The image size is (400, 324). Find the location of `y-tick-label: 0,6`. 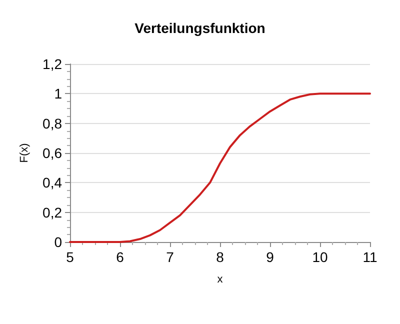

y-tick-label: 0,6 is located at coordinates (52, 153).